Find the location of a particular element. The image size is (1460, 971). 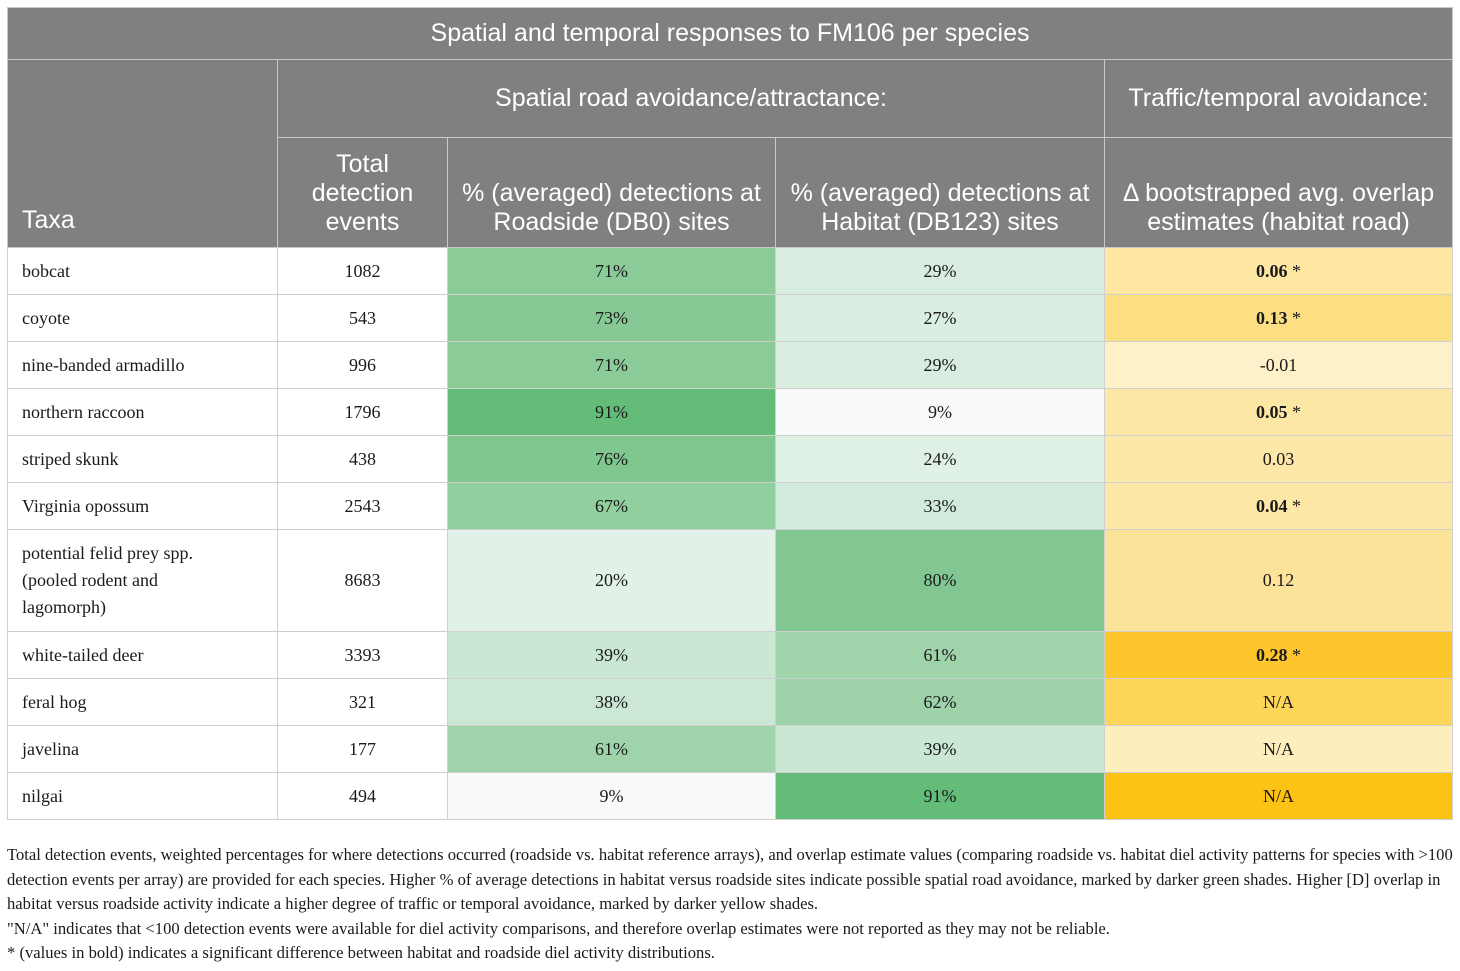

overlap-value: 0.12 is located at coordinates (1278, 580).